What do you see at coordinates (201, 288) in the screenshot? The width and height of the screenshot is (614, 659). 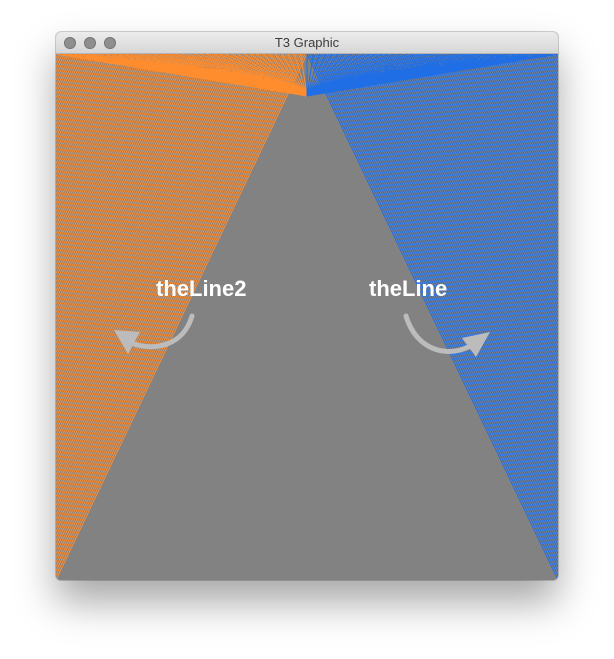 I see `theline2-label: theLine2` at bounding box center [201, 288].